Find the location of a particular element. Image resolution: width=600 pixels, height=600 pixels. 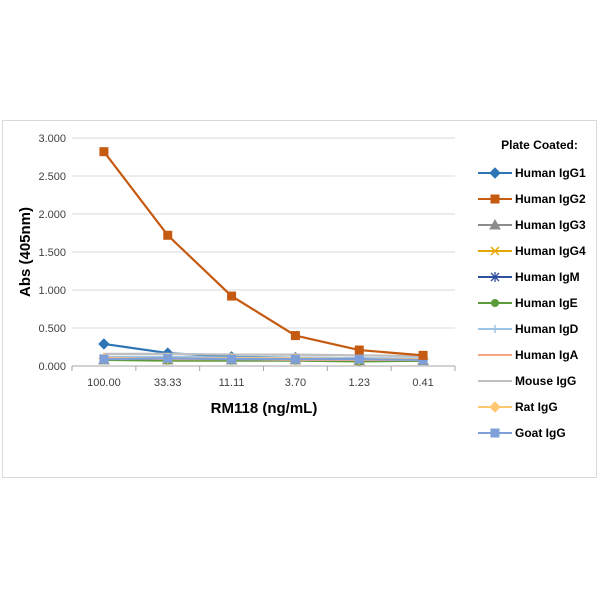

series-mouse-igg is located at coordinates (263, 355).